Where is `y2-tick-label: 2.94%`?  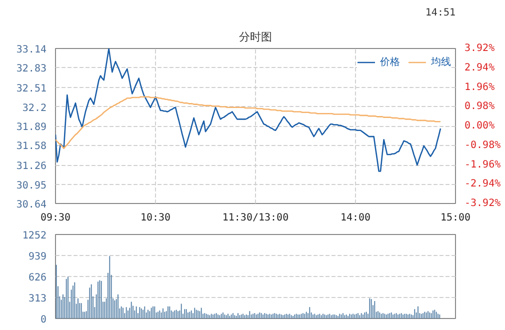 y2-tick-label: 2.94% is located at coordinates (479, 68).